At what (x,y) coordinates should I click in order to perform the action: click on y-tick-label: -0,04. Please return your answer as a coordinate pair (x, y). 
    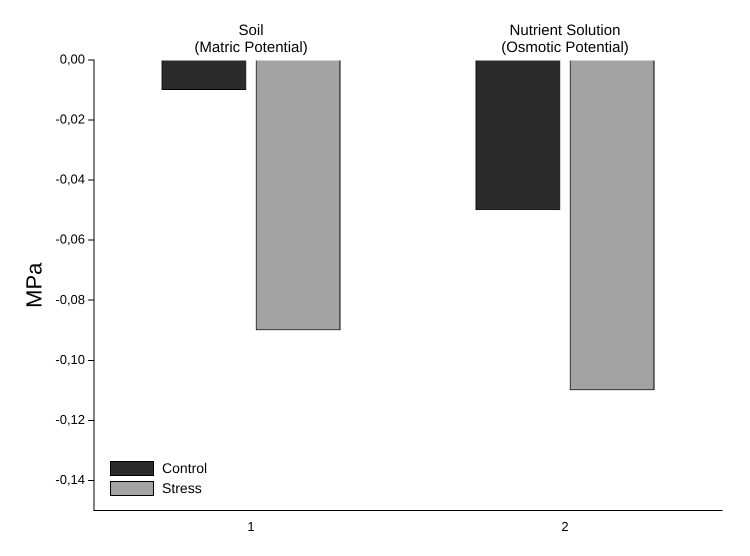
    Looking at the image, I should click on (70, 179).